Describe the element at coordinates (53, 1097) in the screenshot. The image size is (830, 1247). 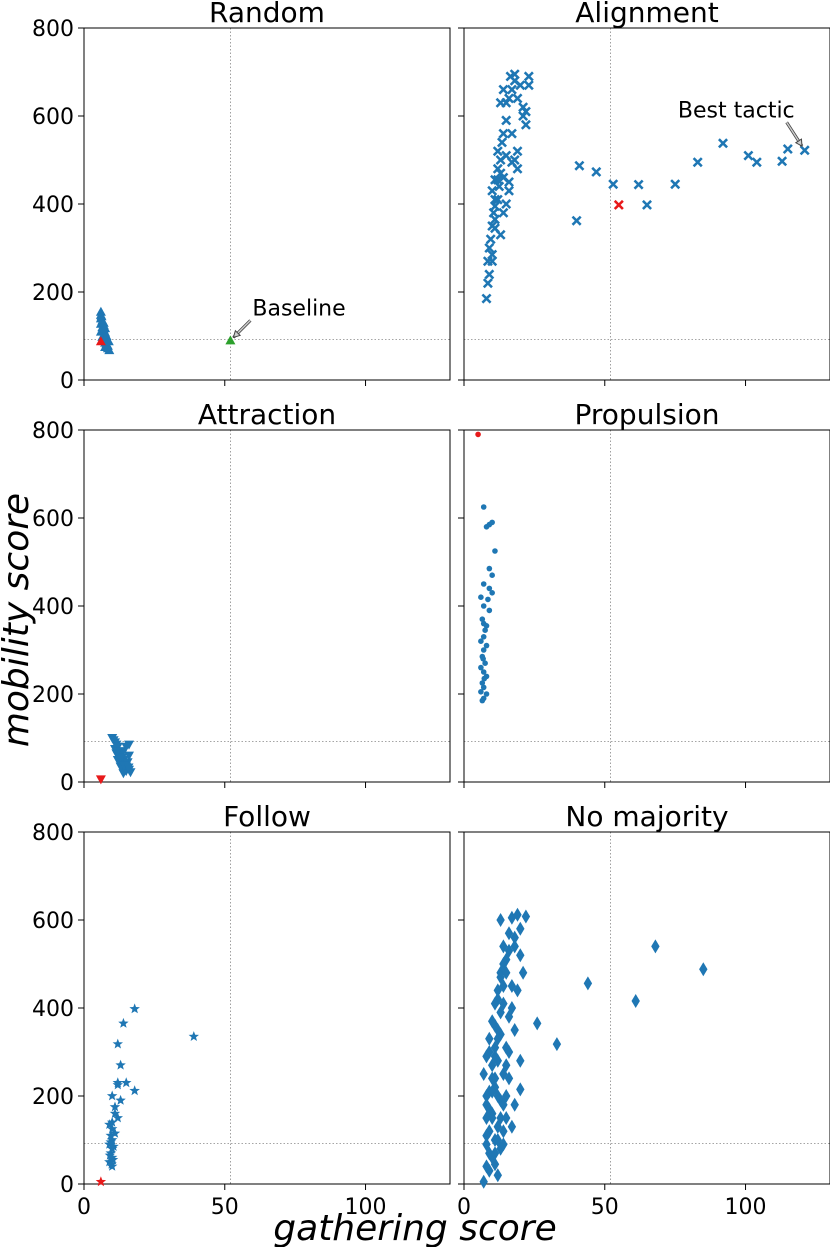
I see `y-tick-label: 200` at that location.